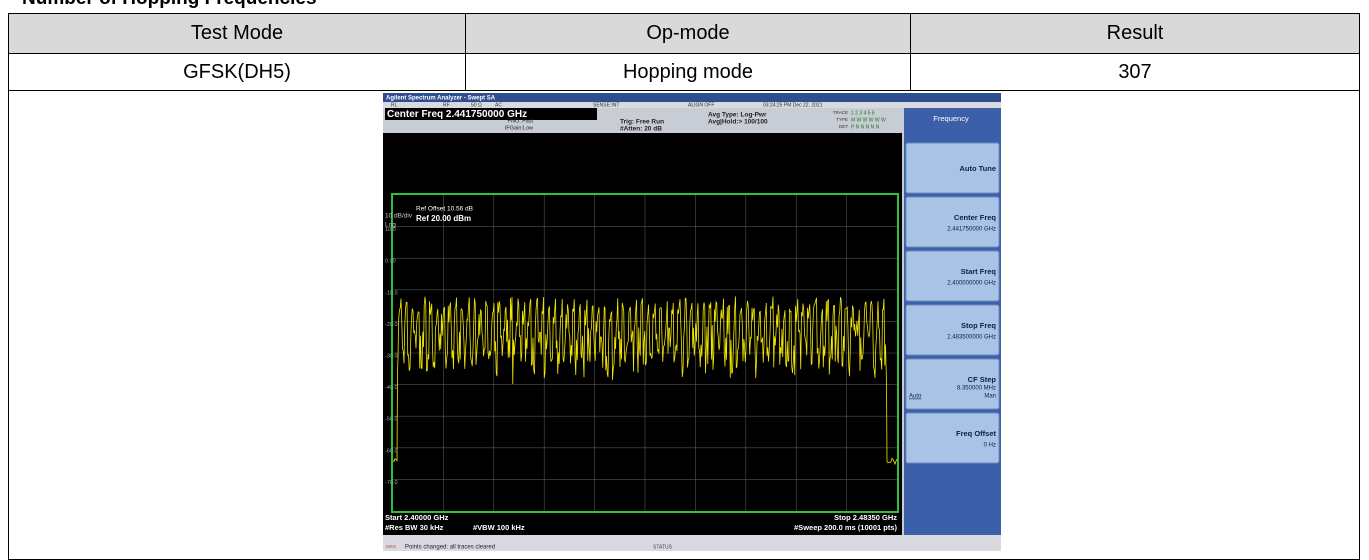 The width and height of the screenshot is (1369, 560). What do you see at coordinates (976, 433) in the screenshot?
I see `menu-label: Freq Offset` at bounding box center [976, 433].